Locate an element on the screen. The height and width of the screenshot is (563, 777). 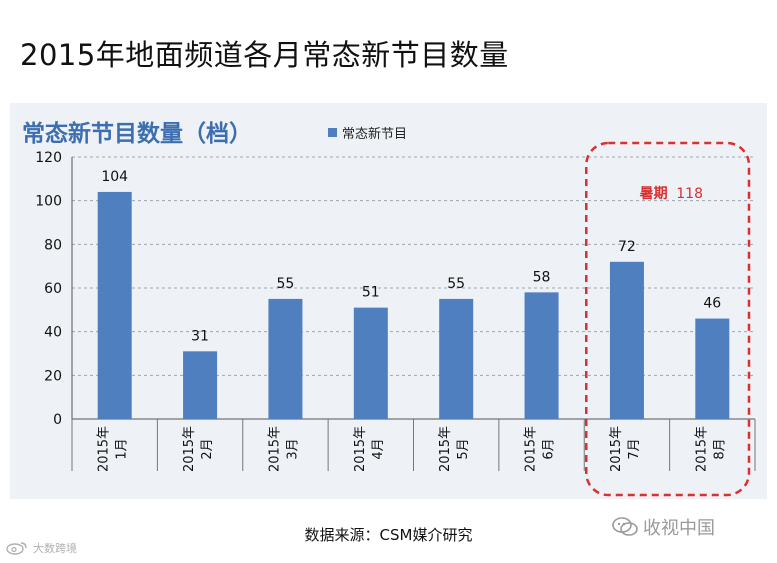
y-tick-label: 40 is located at coordinates (53, 333).